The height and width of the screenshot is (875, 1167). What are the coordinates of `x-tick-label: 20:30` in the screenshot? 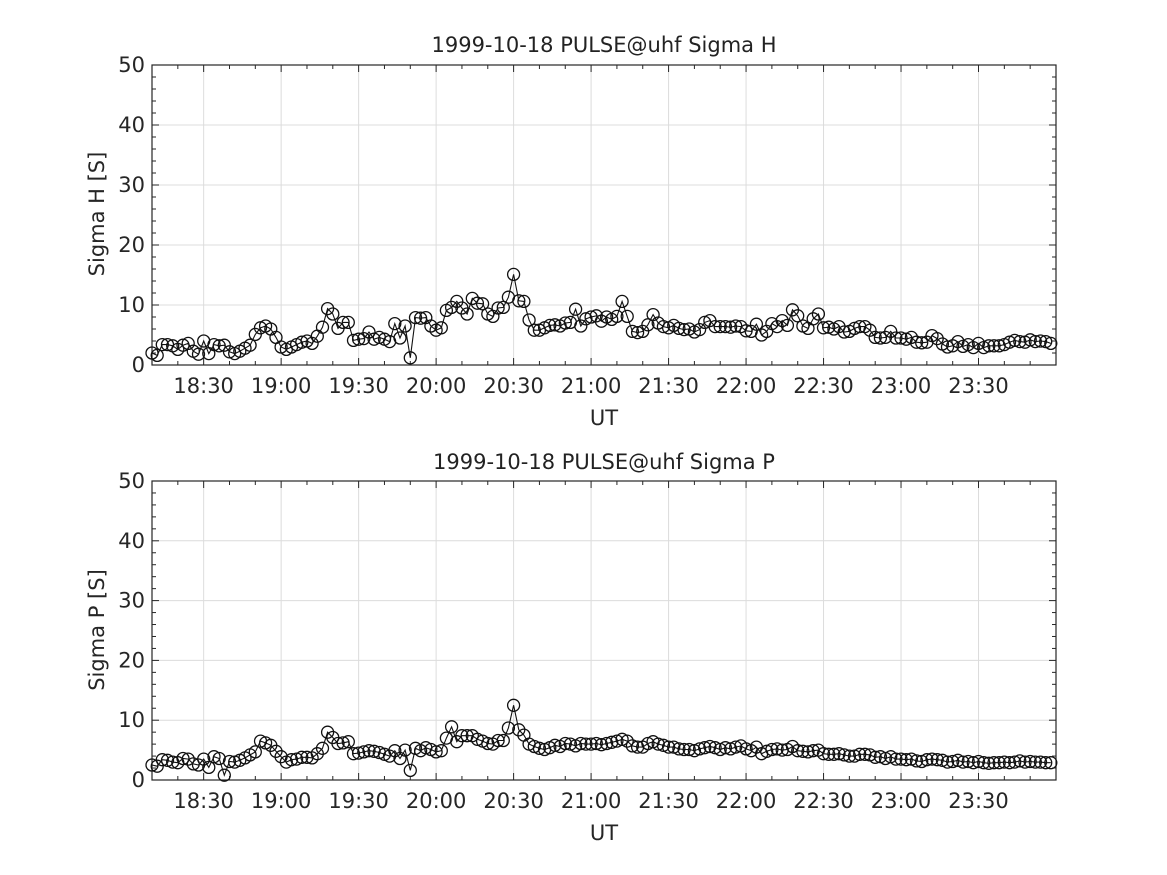 It's located at (513, 386).